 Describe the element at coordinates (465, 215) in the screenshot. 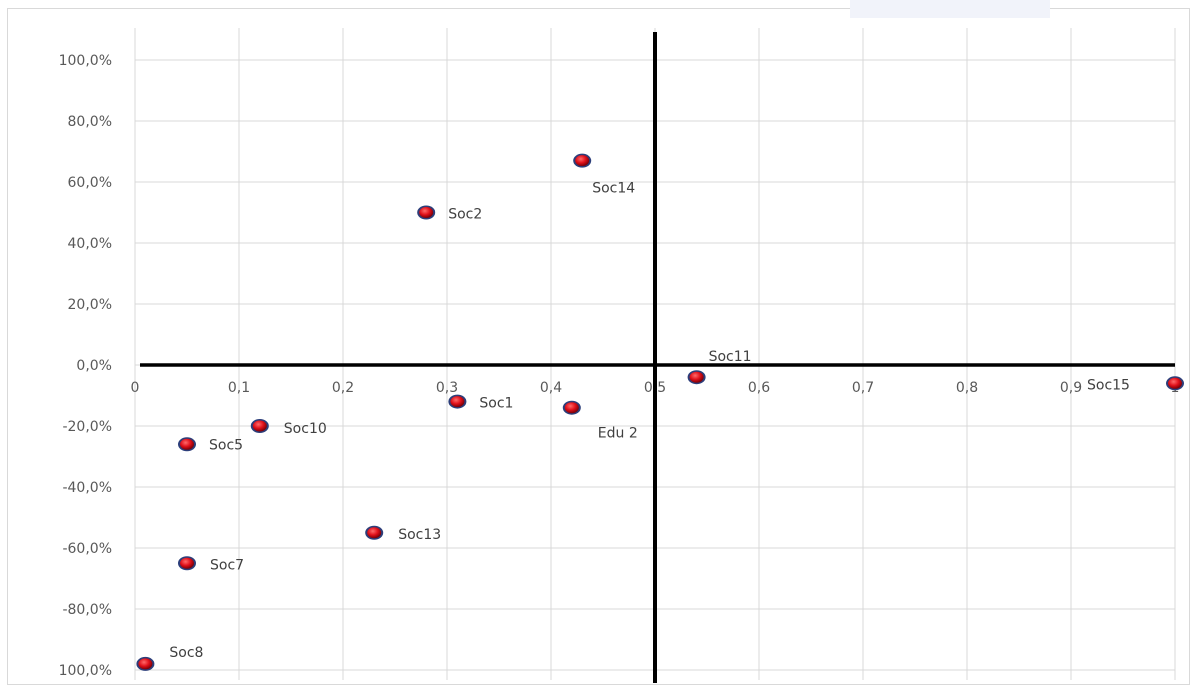

I see `point-label: Soc2` at that location.